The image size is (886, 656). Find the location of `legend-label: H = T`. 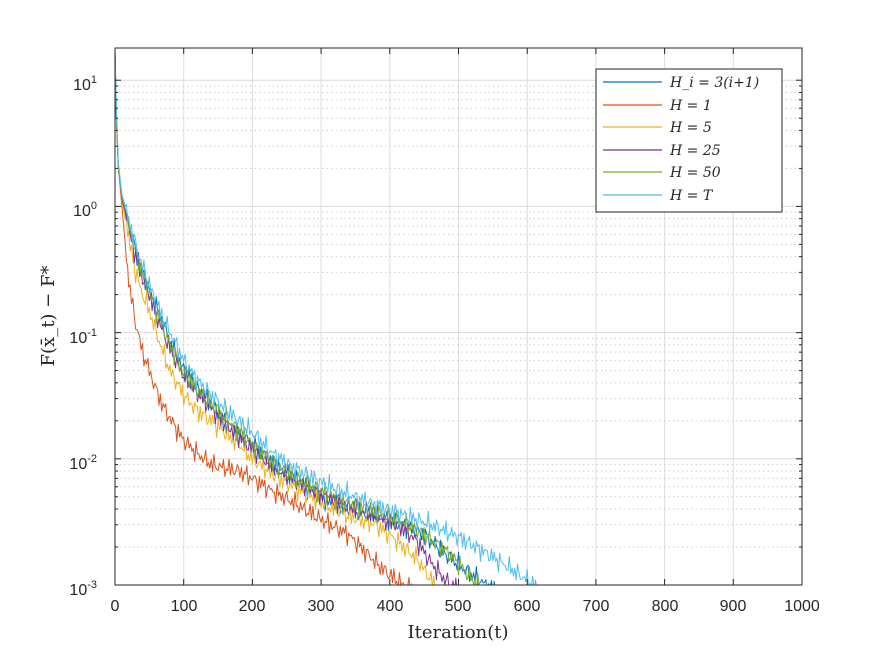

legend-label: H = T is located at coordinates (691, 196).